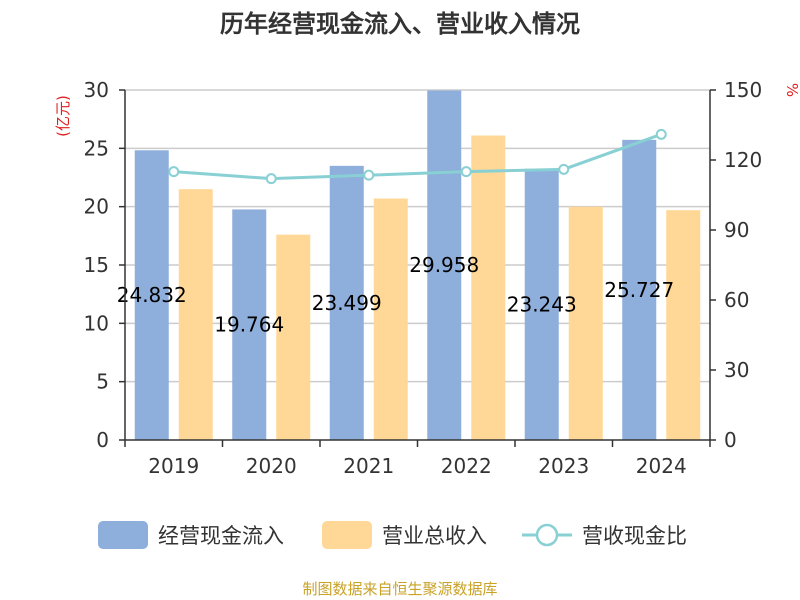  What do you see at coordinates (96, 148) in the screenshot?
I see `left-tick-label: 25` at bounding box center [96, 148].